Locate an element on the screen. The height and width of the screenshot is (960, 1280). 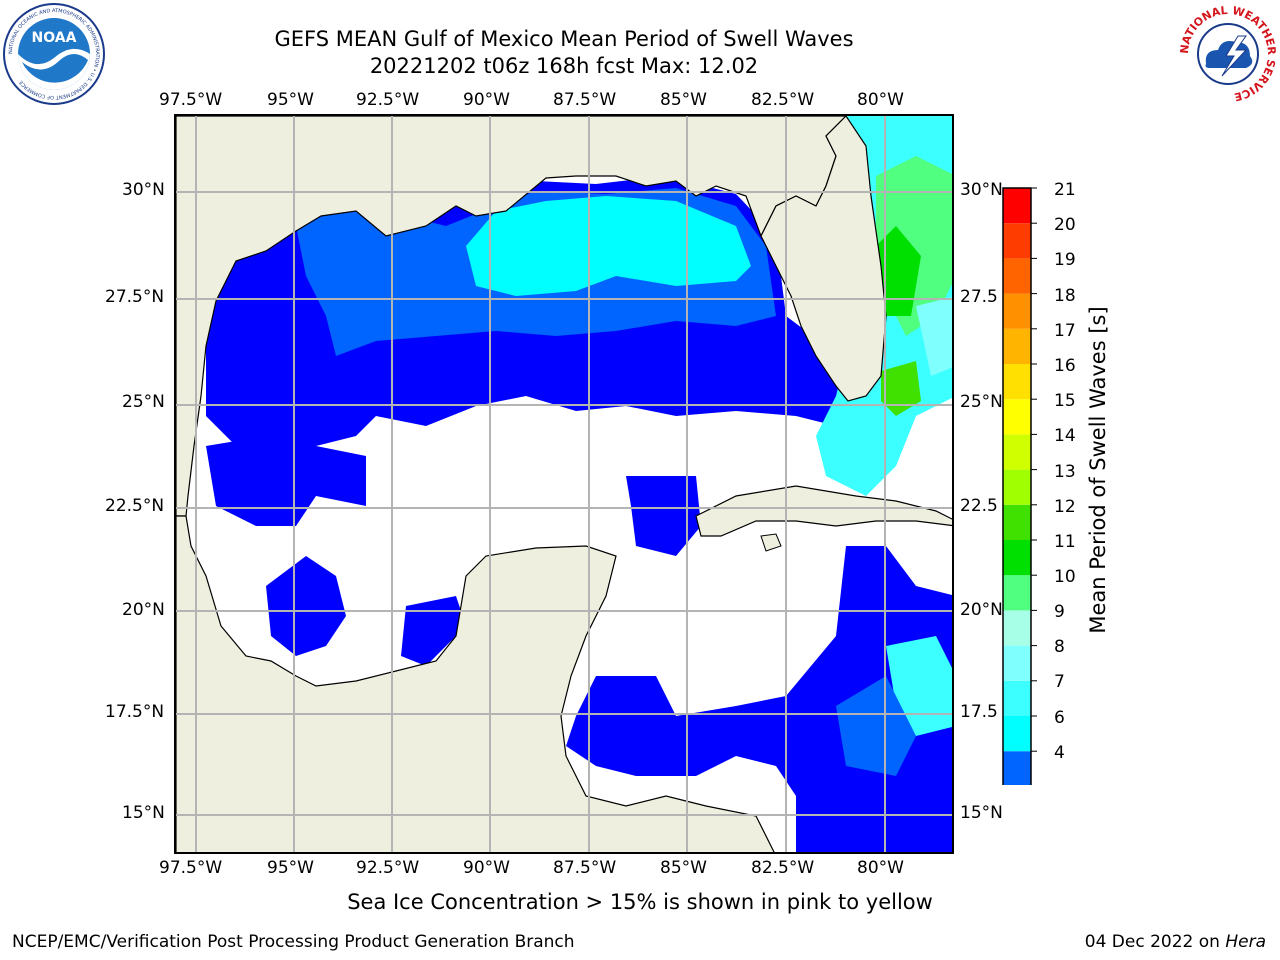
colorbar-tick: 8 is located at coordinates (1059, 647).